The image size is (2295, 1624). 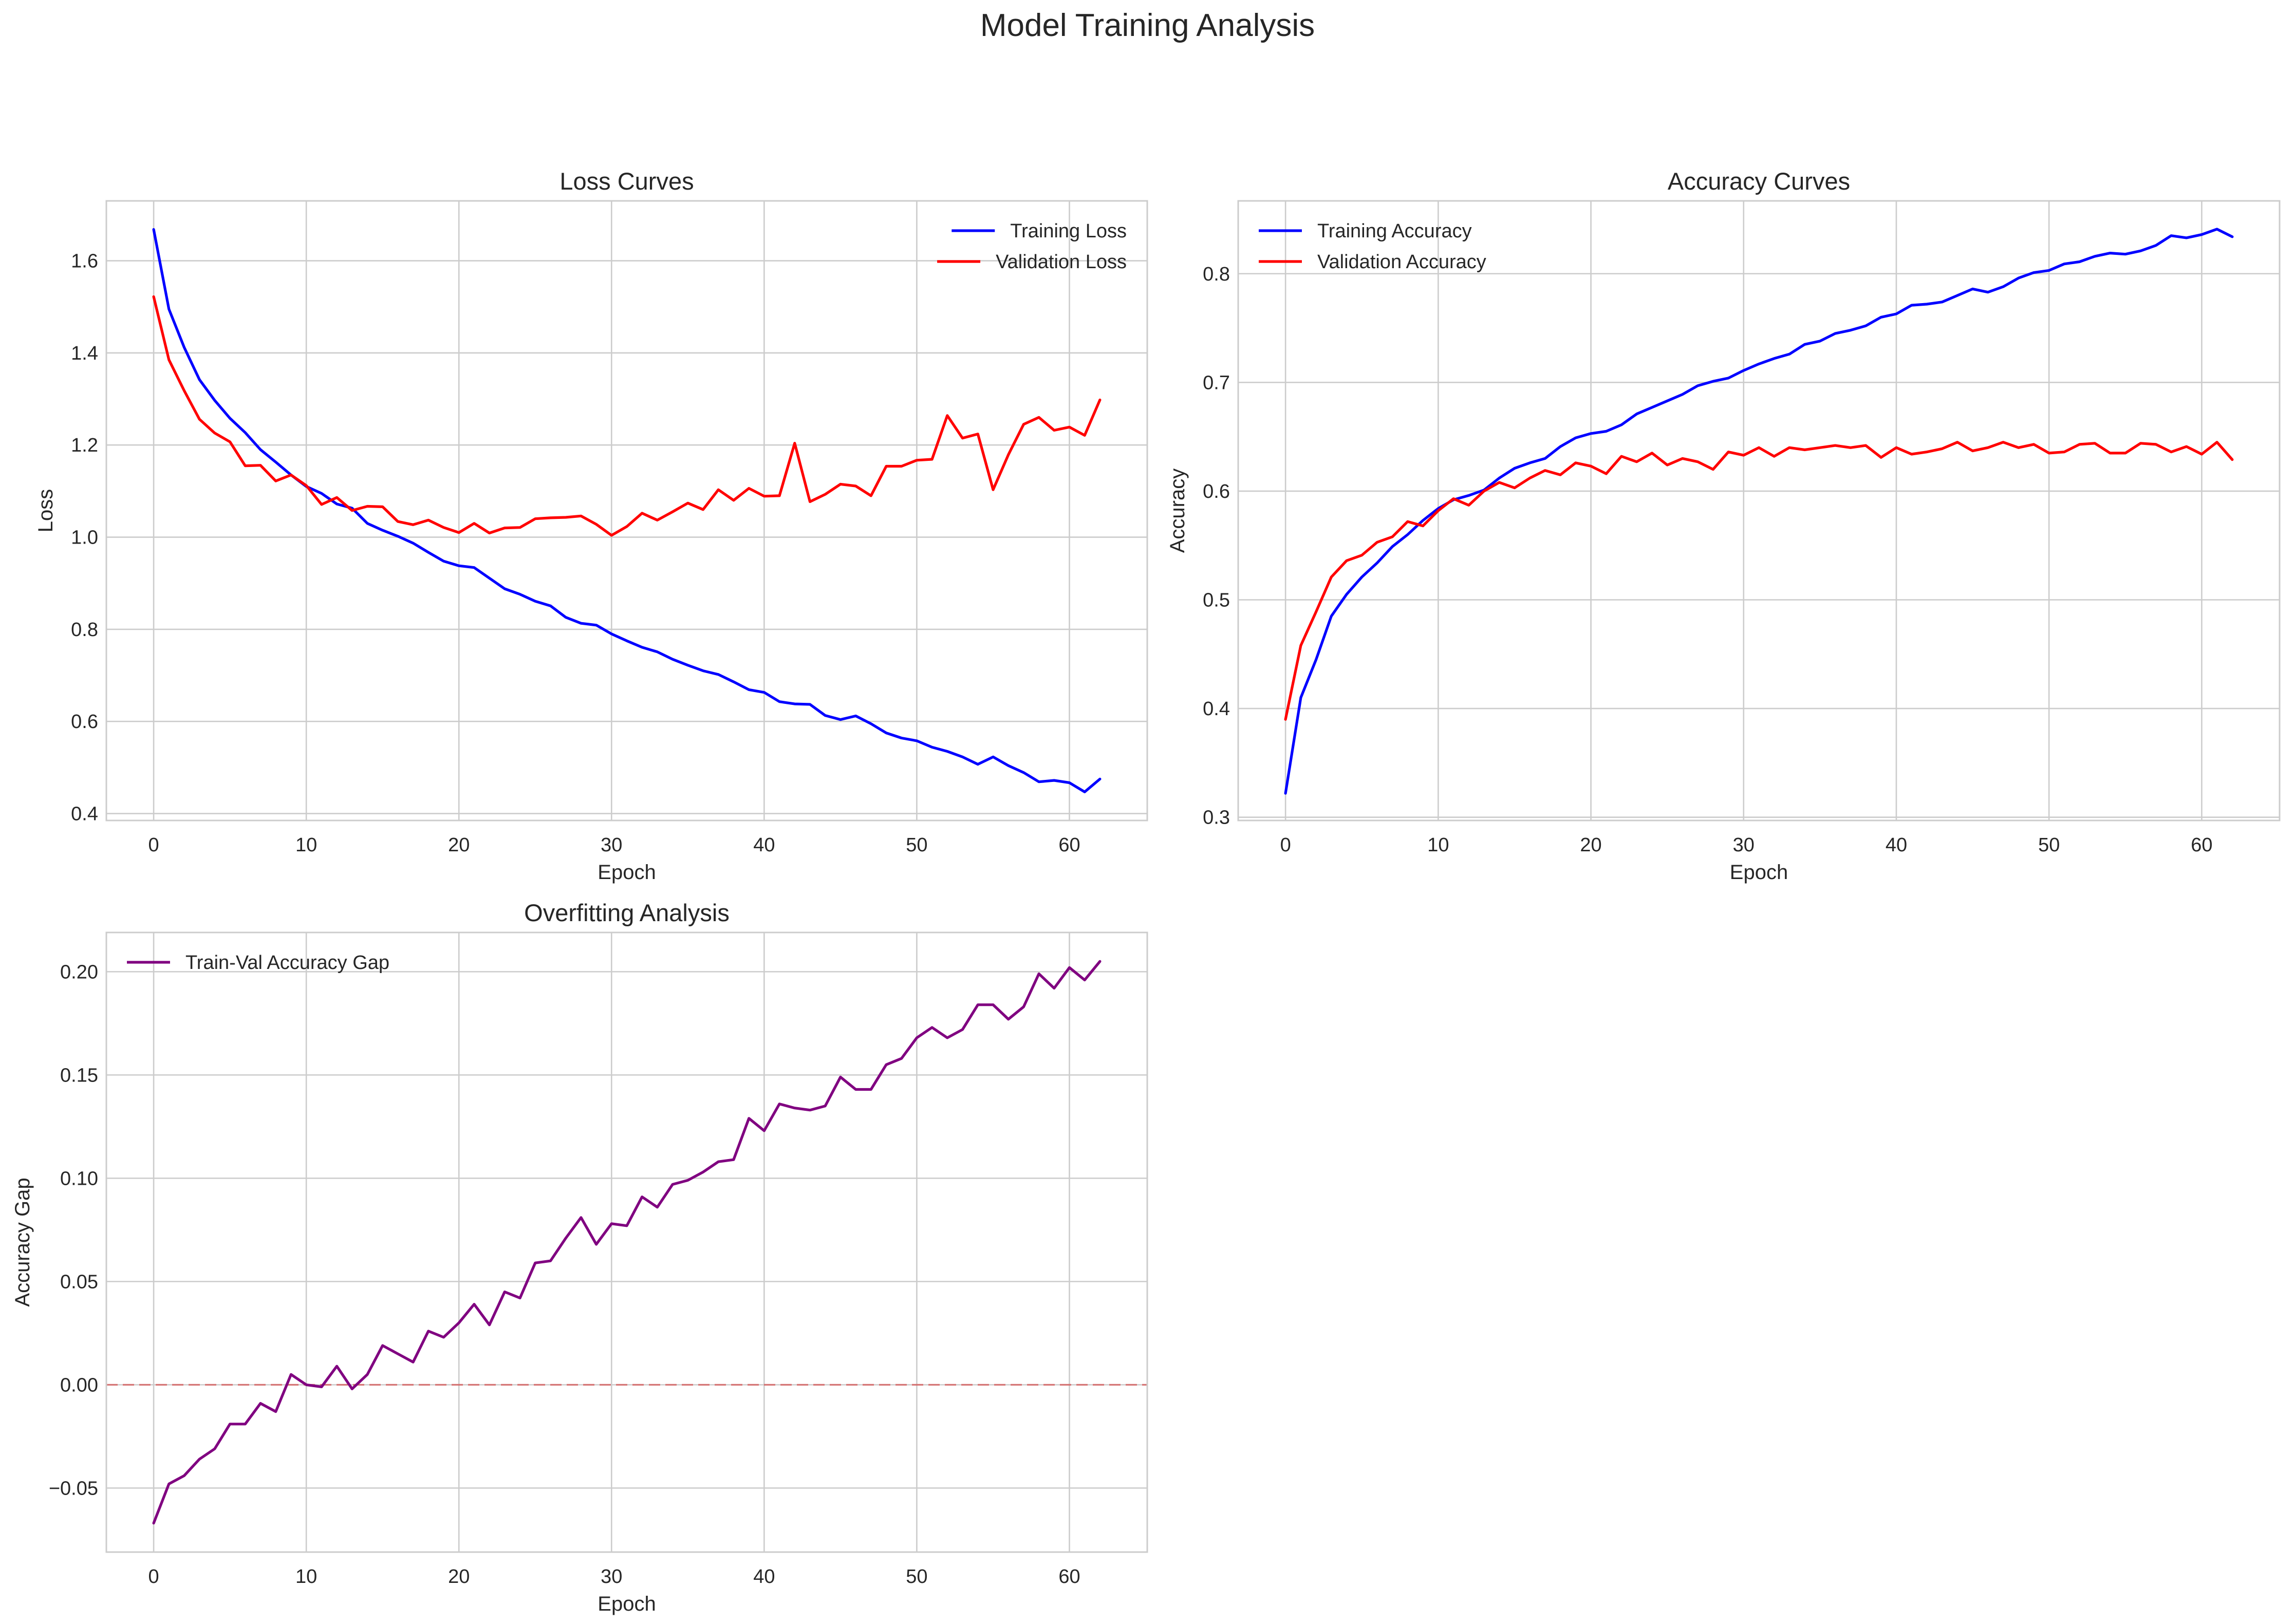 What do you see at coordinates (627, 416) in the screenshot?
I see `validation-loss-line` at bounding box center [627, 416].